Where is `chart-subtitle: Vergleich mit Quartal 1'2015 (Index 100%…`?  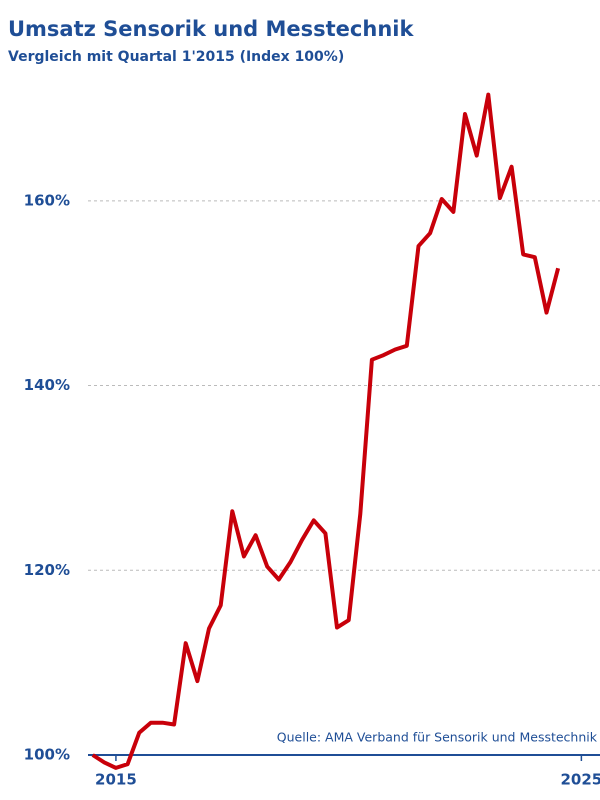
chart-subtitle: Vergleich mit Quartal 1'2015 (Index 100%… is located at coordinates (176, 57).